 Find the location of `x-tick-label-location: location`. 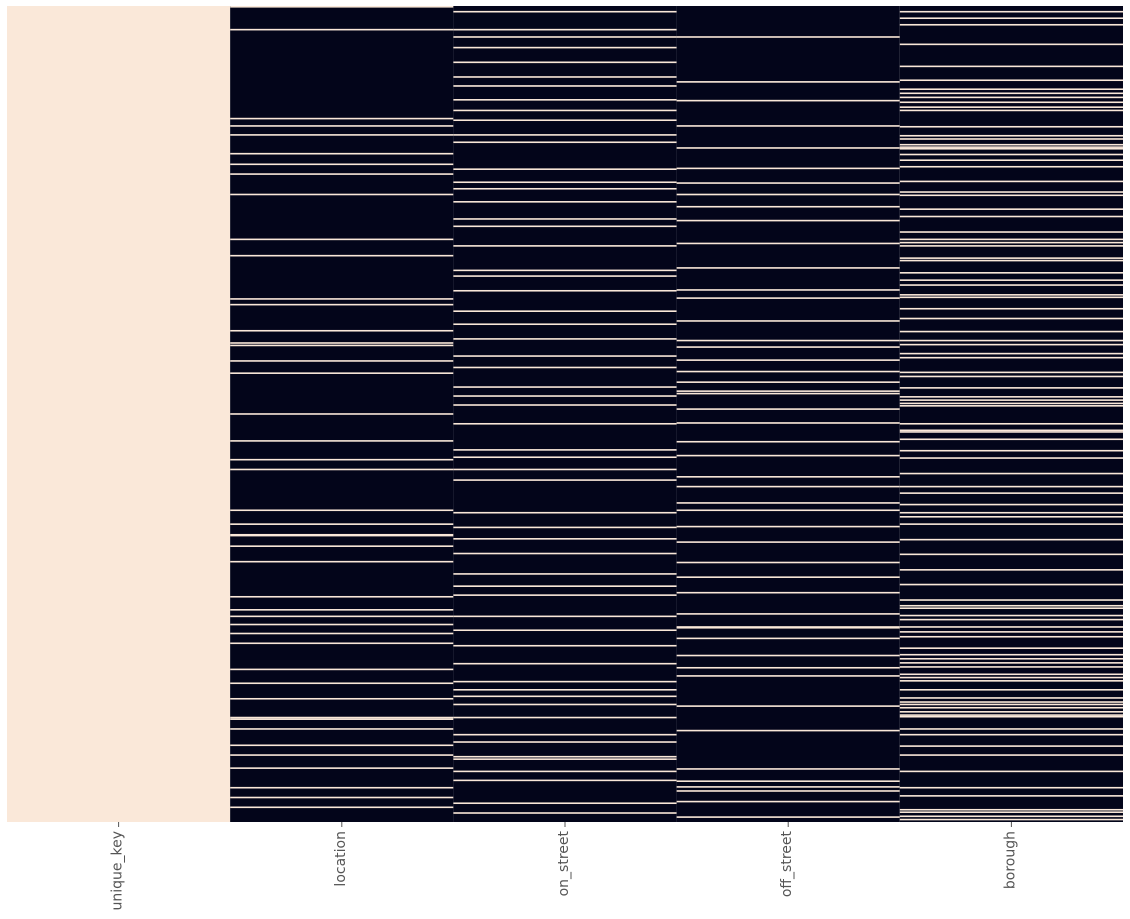

x-tick-label-location: location is located at coordinates (341, 859).